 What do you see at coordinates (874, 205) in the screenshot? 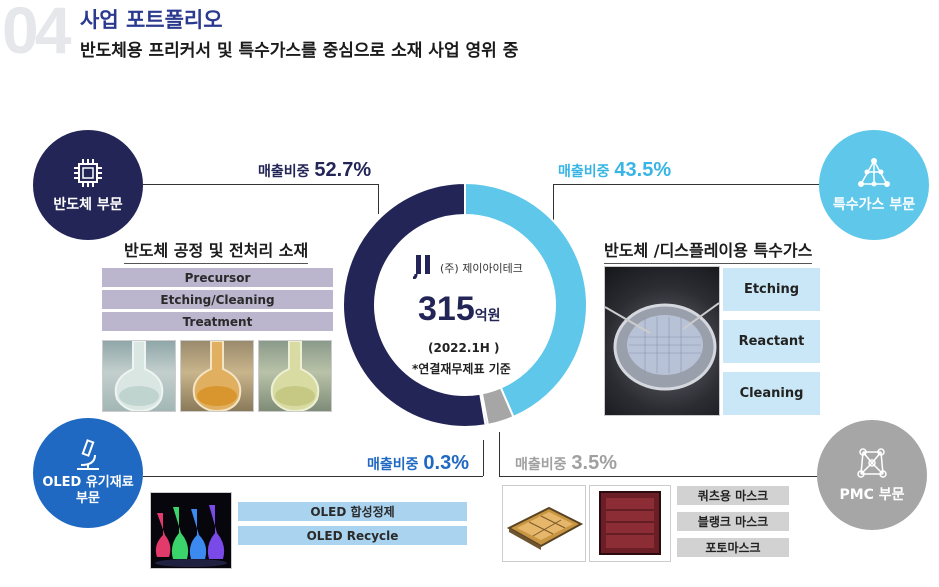
I see `segment-special-gas-label: 특수가스 부문` at bounding box center [874, 205].